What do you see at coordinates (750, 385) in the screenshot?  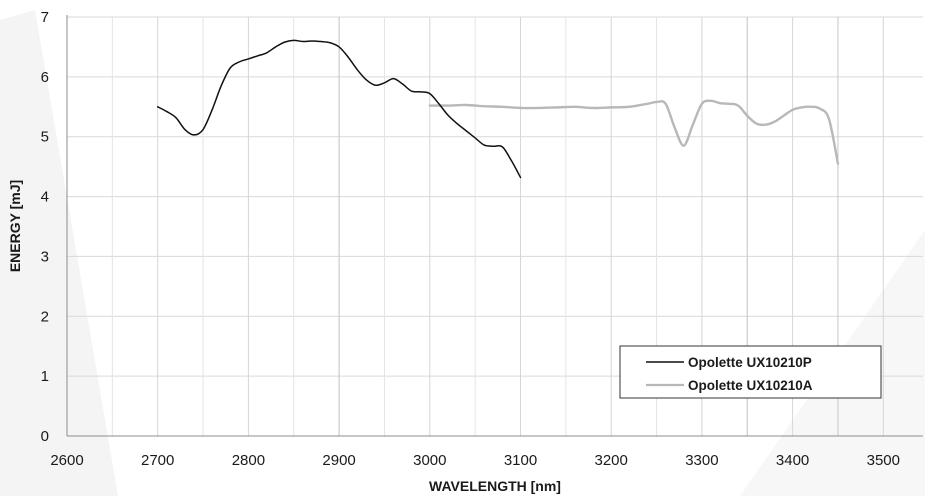 I see `legend-label-opolette-ux10210a: Opolette UX10210A` at bounding box center [750, 385].